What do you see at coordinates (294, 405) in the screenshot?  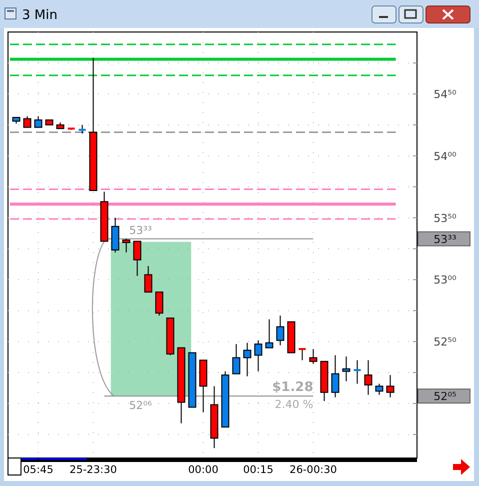 I see `annotation: 2.40 %` at bounding box center [294, 405].